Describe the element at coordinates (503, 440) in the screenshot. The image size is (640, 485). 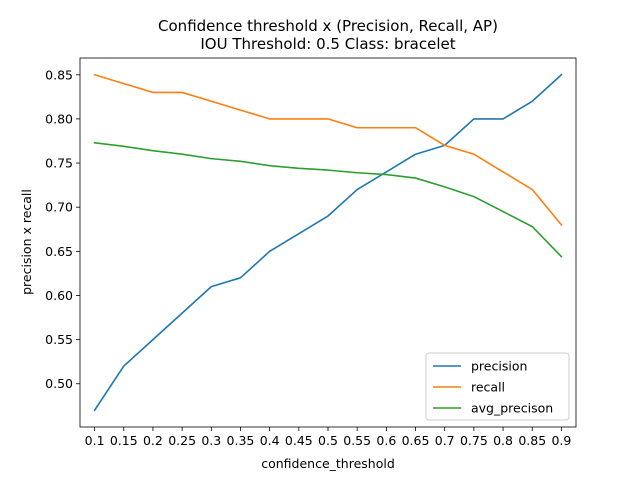
I see `x-tick-label: 0.8` at that location.